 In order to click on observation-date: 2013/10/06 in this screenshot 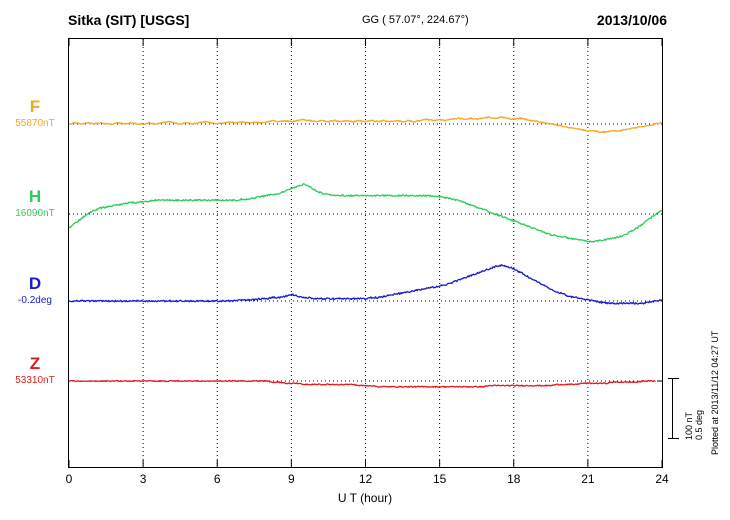, I will do `click(631, 20)`.